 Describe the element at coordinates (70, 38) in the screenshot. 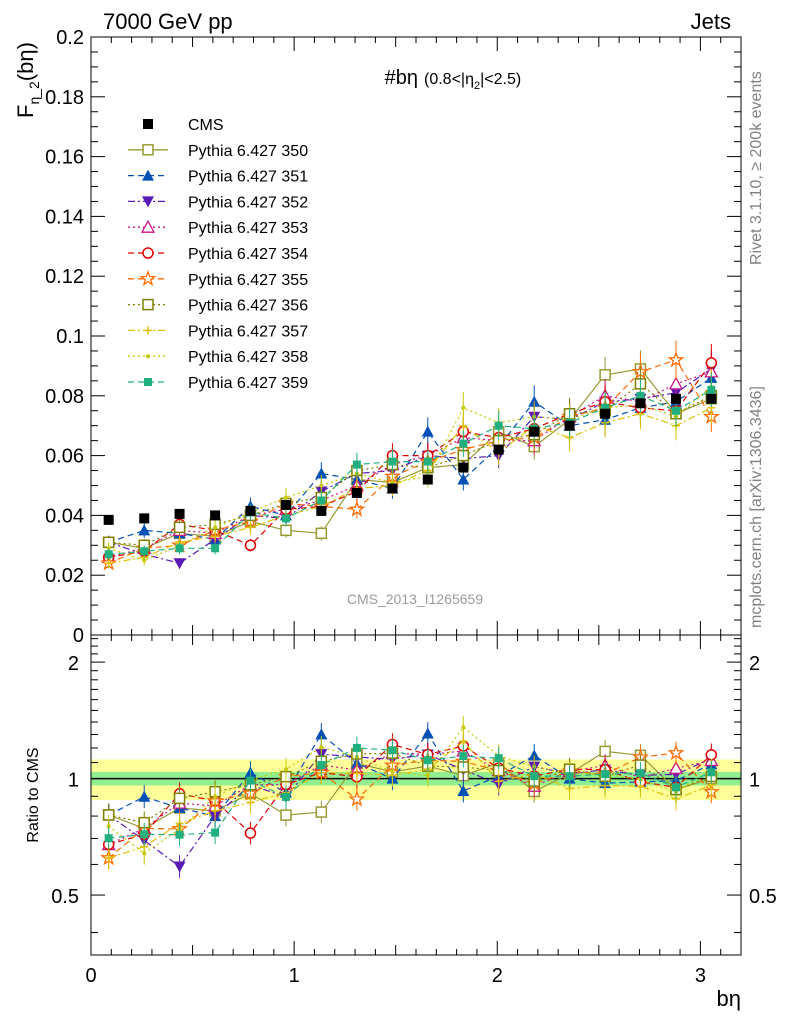

I see `y-tick-label: 0.2` at that location.